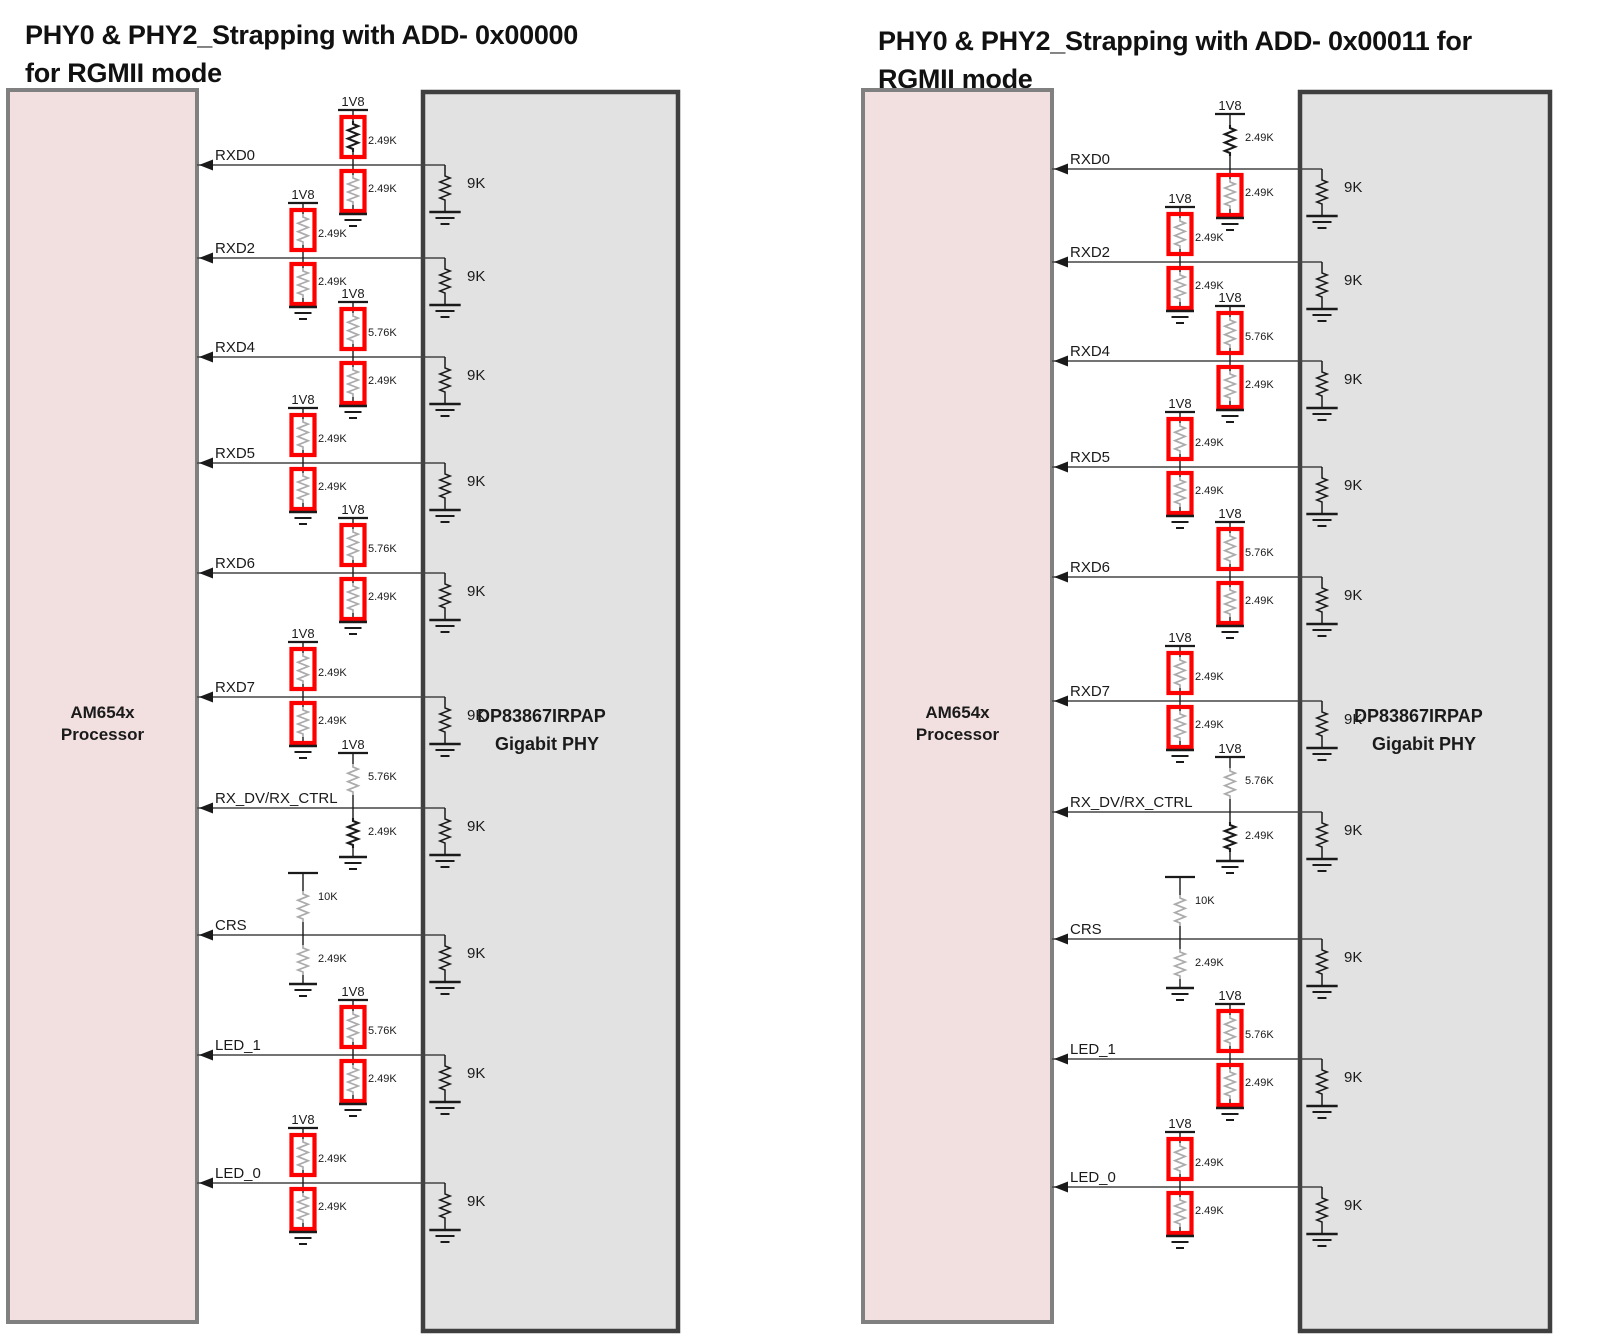 The height and width of the screenshot is (1336, 1606). I want to click on signal-label: RXD5, so click(235, 453).